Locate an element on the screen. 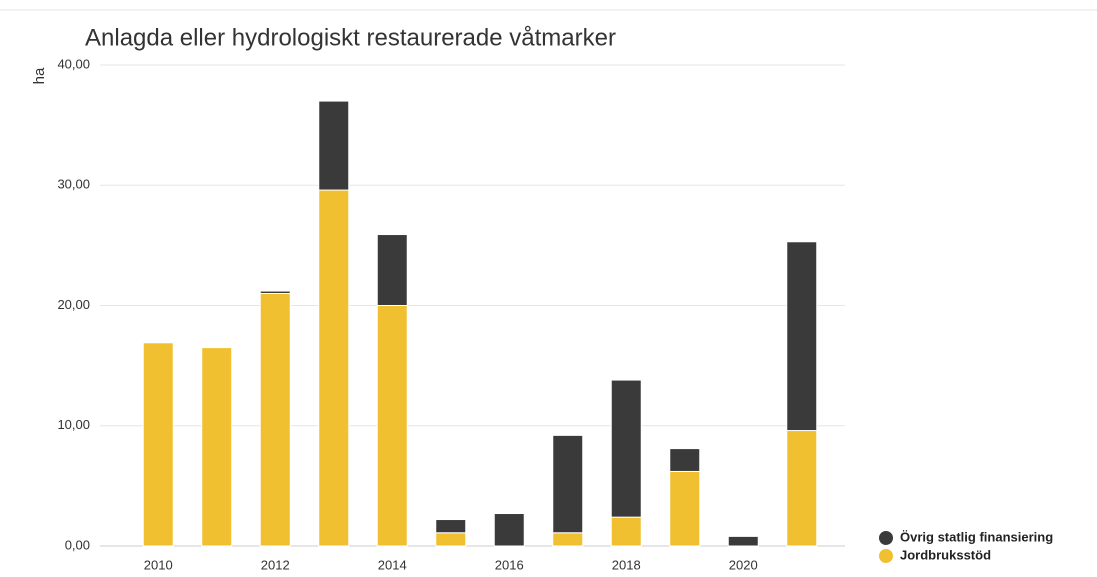 The width and height of the screenshot is (1097, 577). y-tick-label: 40,00 is located at coordinates (73, 63).